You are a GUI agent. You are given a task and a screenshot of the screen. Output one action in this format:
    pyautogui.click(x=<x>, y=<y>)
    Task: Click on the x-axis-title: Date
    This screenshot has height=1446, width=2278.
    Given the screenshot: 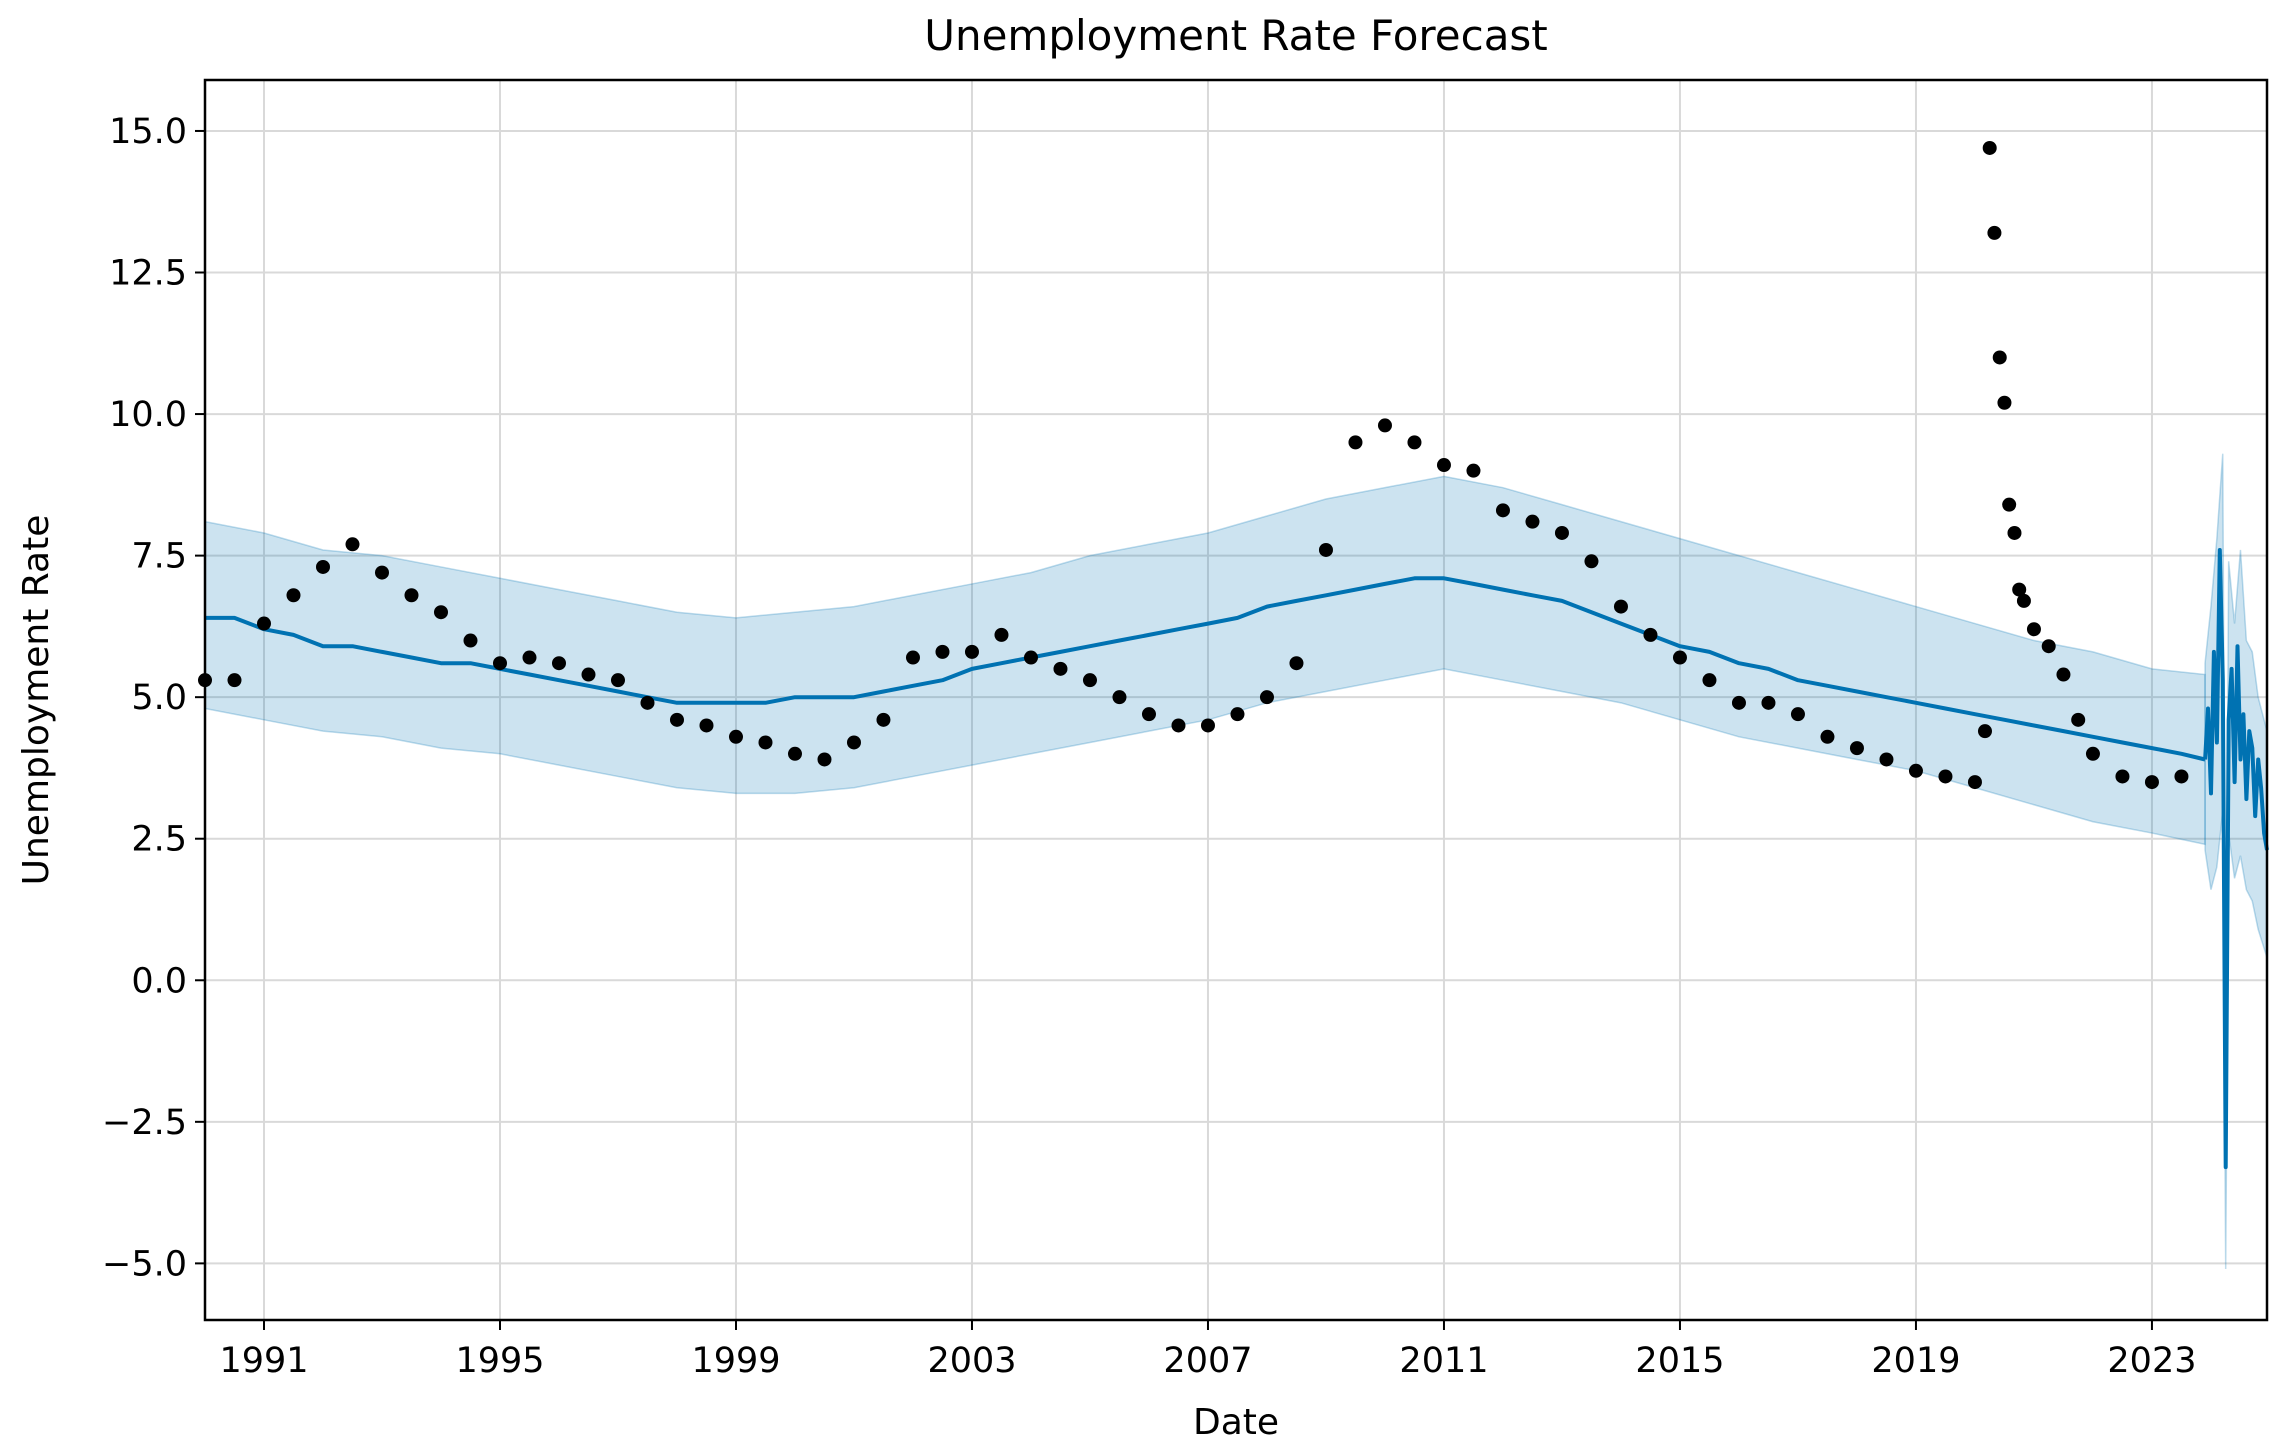 What is the action you would take?
    pyautogui.click(x=1236, y=1422)
    